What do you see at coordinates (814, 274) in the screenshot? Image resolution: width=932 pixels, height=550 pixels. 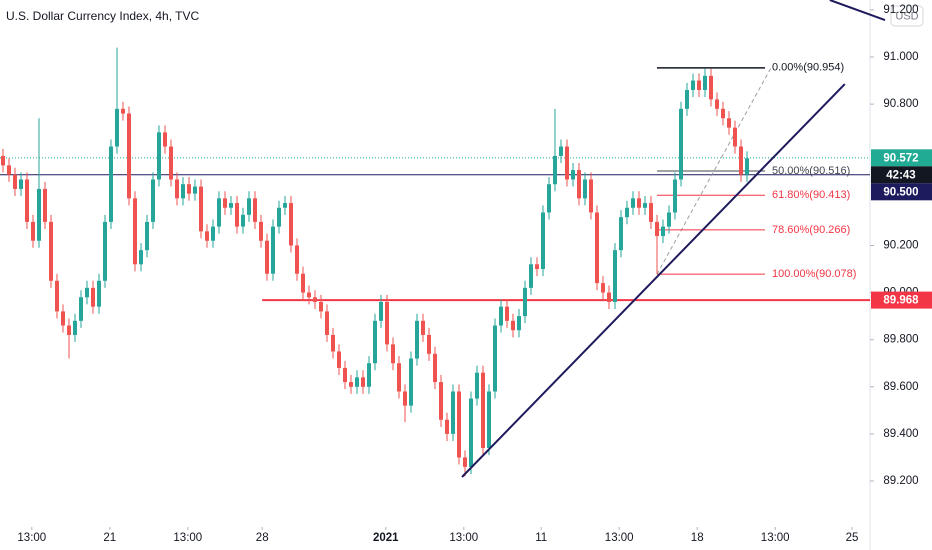 I see `fib-label: 100.00%(90.078)` at bounding box center [814, 274].